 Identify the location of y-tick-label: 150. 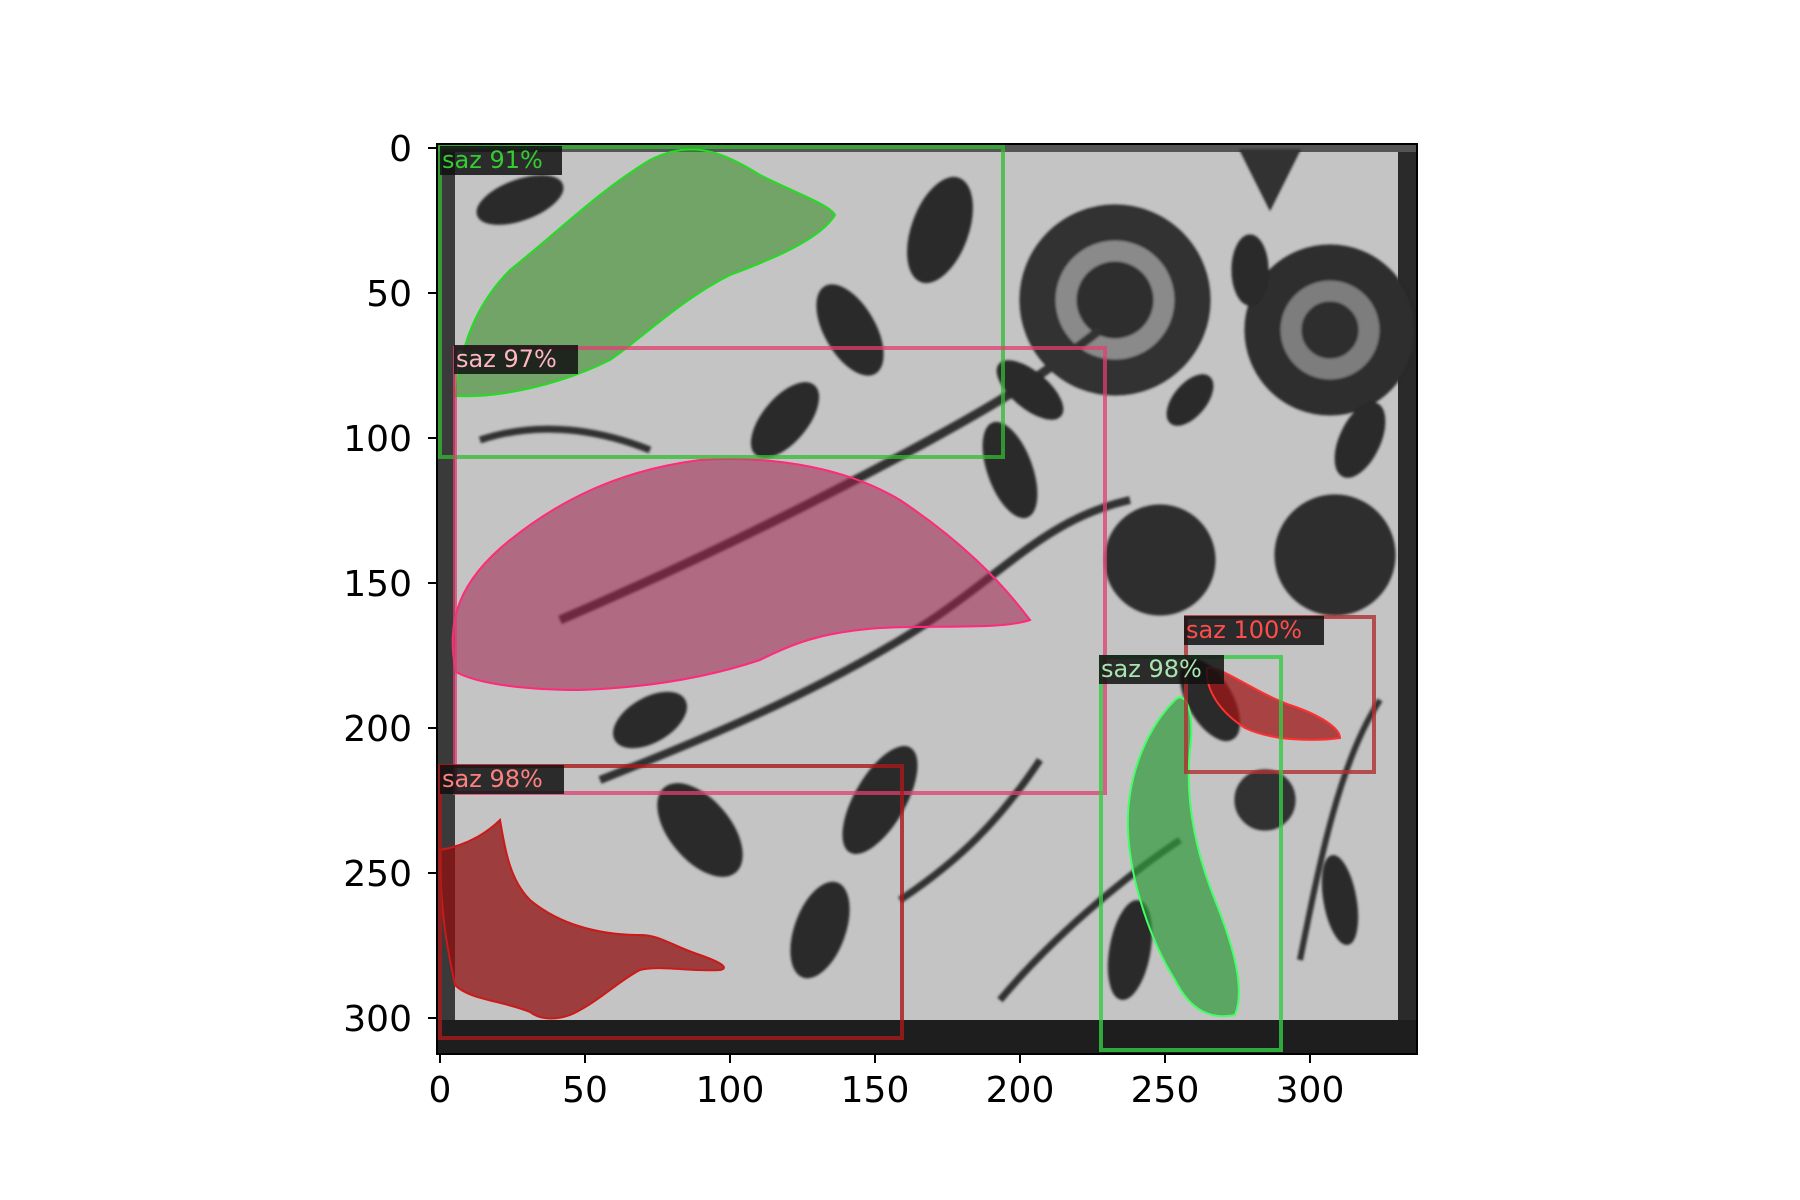
(377, 584).